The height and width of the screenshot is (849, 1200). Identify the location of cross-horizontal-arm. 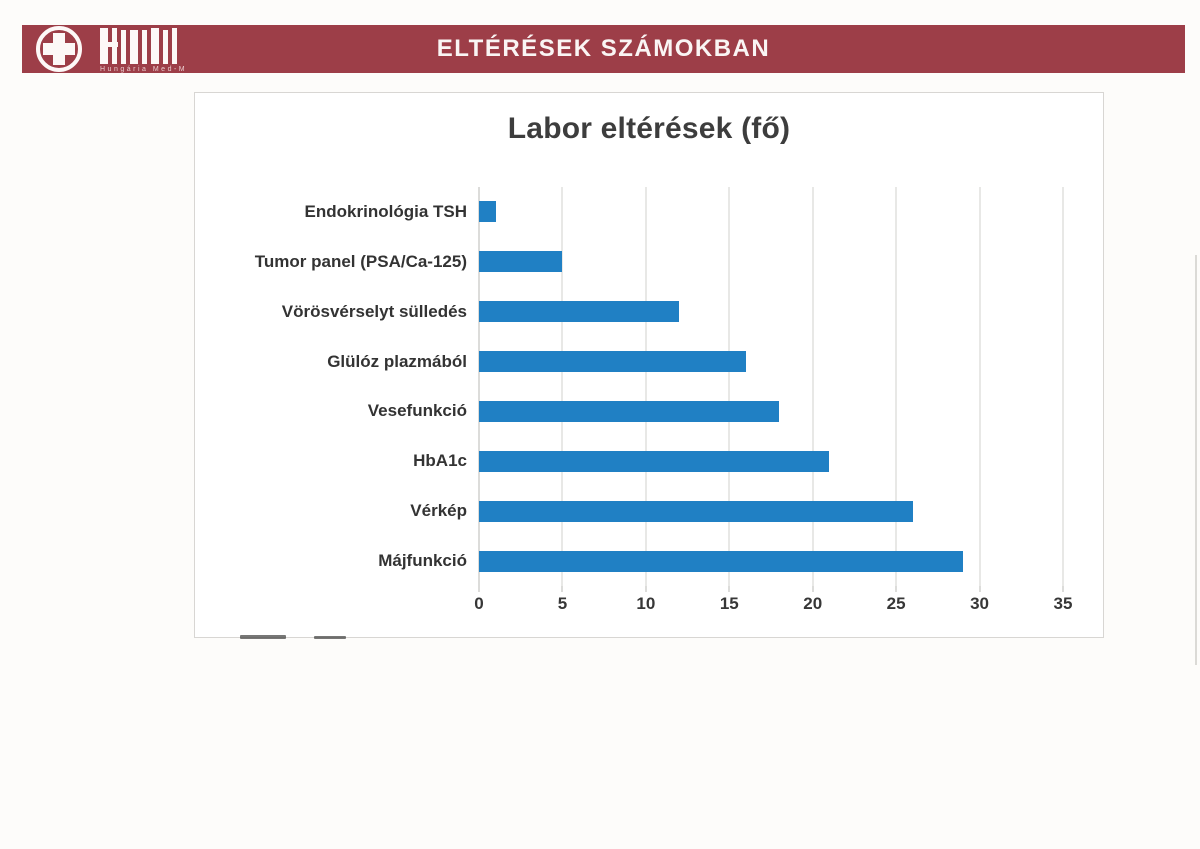
(59, 49).